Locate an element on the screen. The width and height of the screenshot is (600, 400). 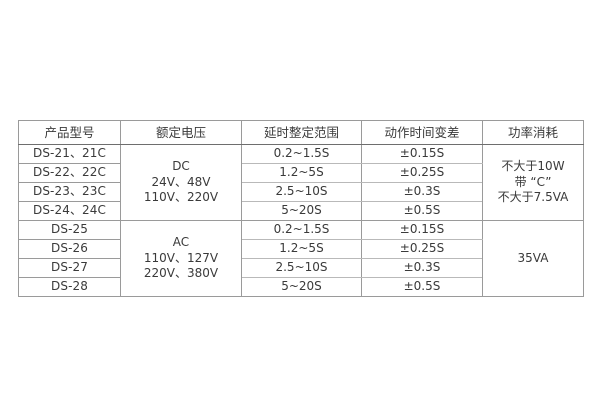
cell-rated-voltage-dc: DC 24V、48V 110V、220V is located at coordinates (181, 182).